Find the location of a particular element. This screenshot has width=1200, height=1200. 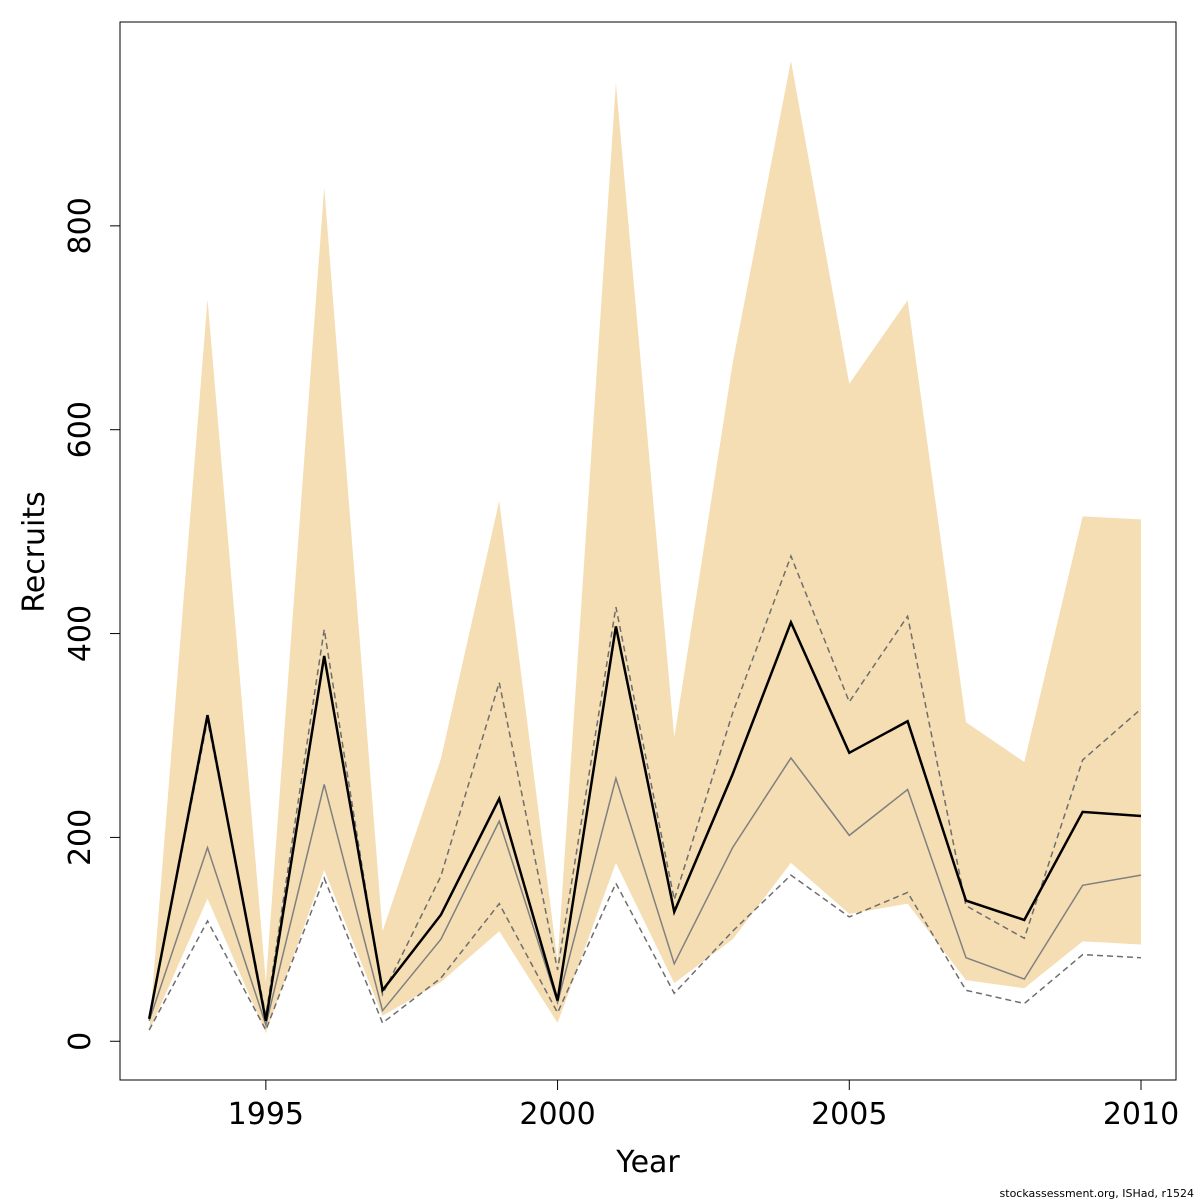

x-tick-label: 2005 is located at coordinates (849, 1114).